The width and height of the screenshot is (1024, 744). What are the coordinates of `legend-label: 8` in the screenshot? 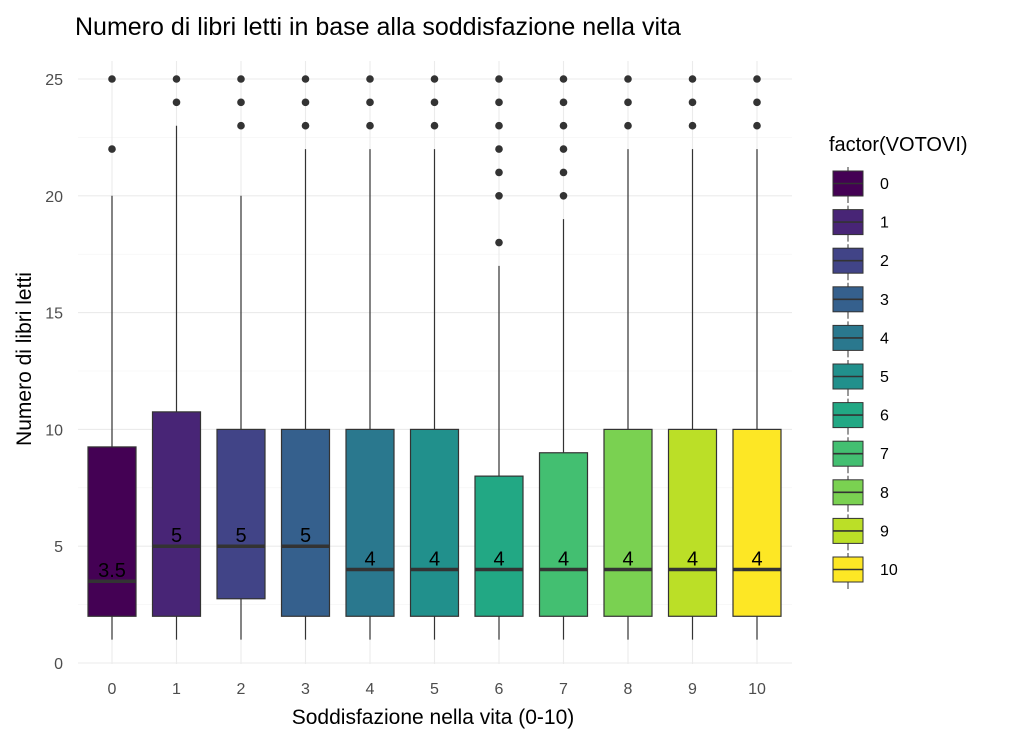 It's located at (884, 493).